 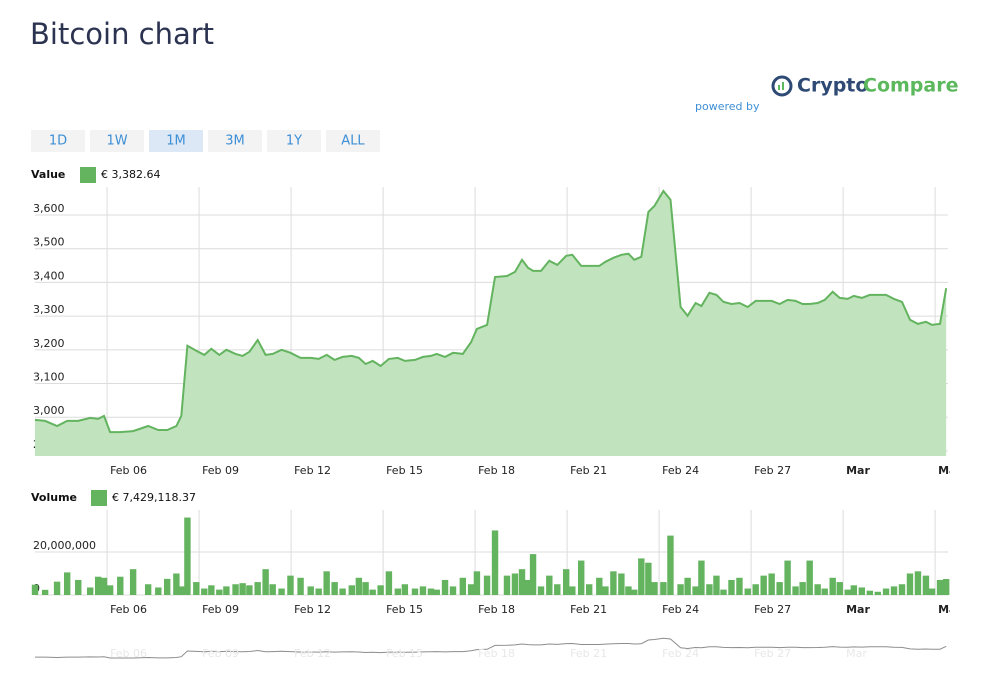 I want to click on range-button-label: 1W, so click(x=116, y=141).